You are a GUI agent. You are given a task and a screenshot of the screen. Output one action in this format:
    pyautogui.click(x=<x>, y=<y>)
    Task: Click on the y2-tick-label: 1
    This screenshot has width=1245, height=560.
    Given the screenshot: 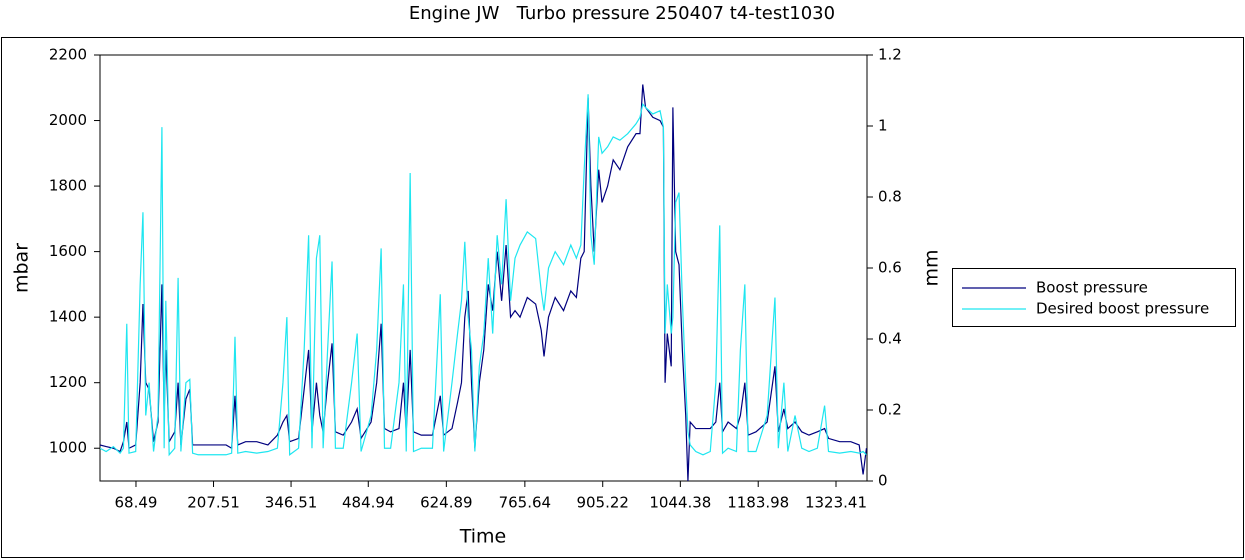 What is the action you would take?
    pyautogui.click(x=883, y=126)
    